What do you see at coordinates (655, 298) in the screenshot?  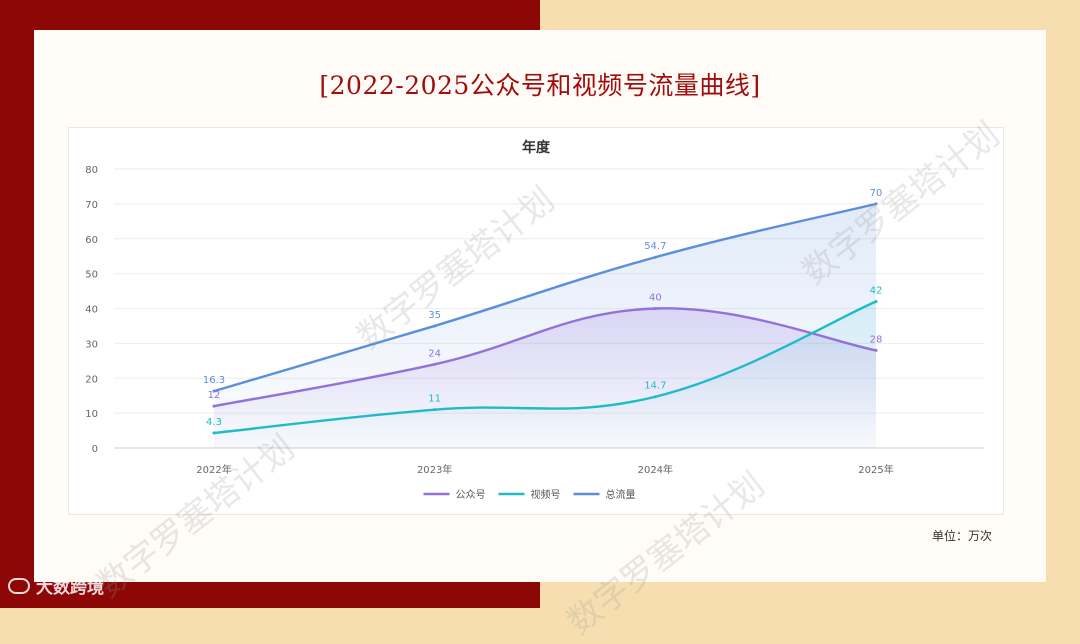 I see `data-label: 40` at bounding box center [655, 298].